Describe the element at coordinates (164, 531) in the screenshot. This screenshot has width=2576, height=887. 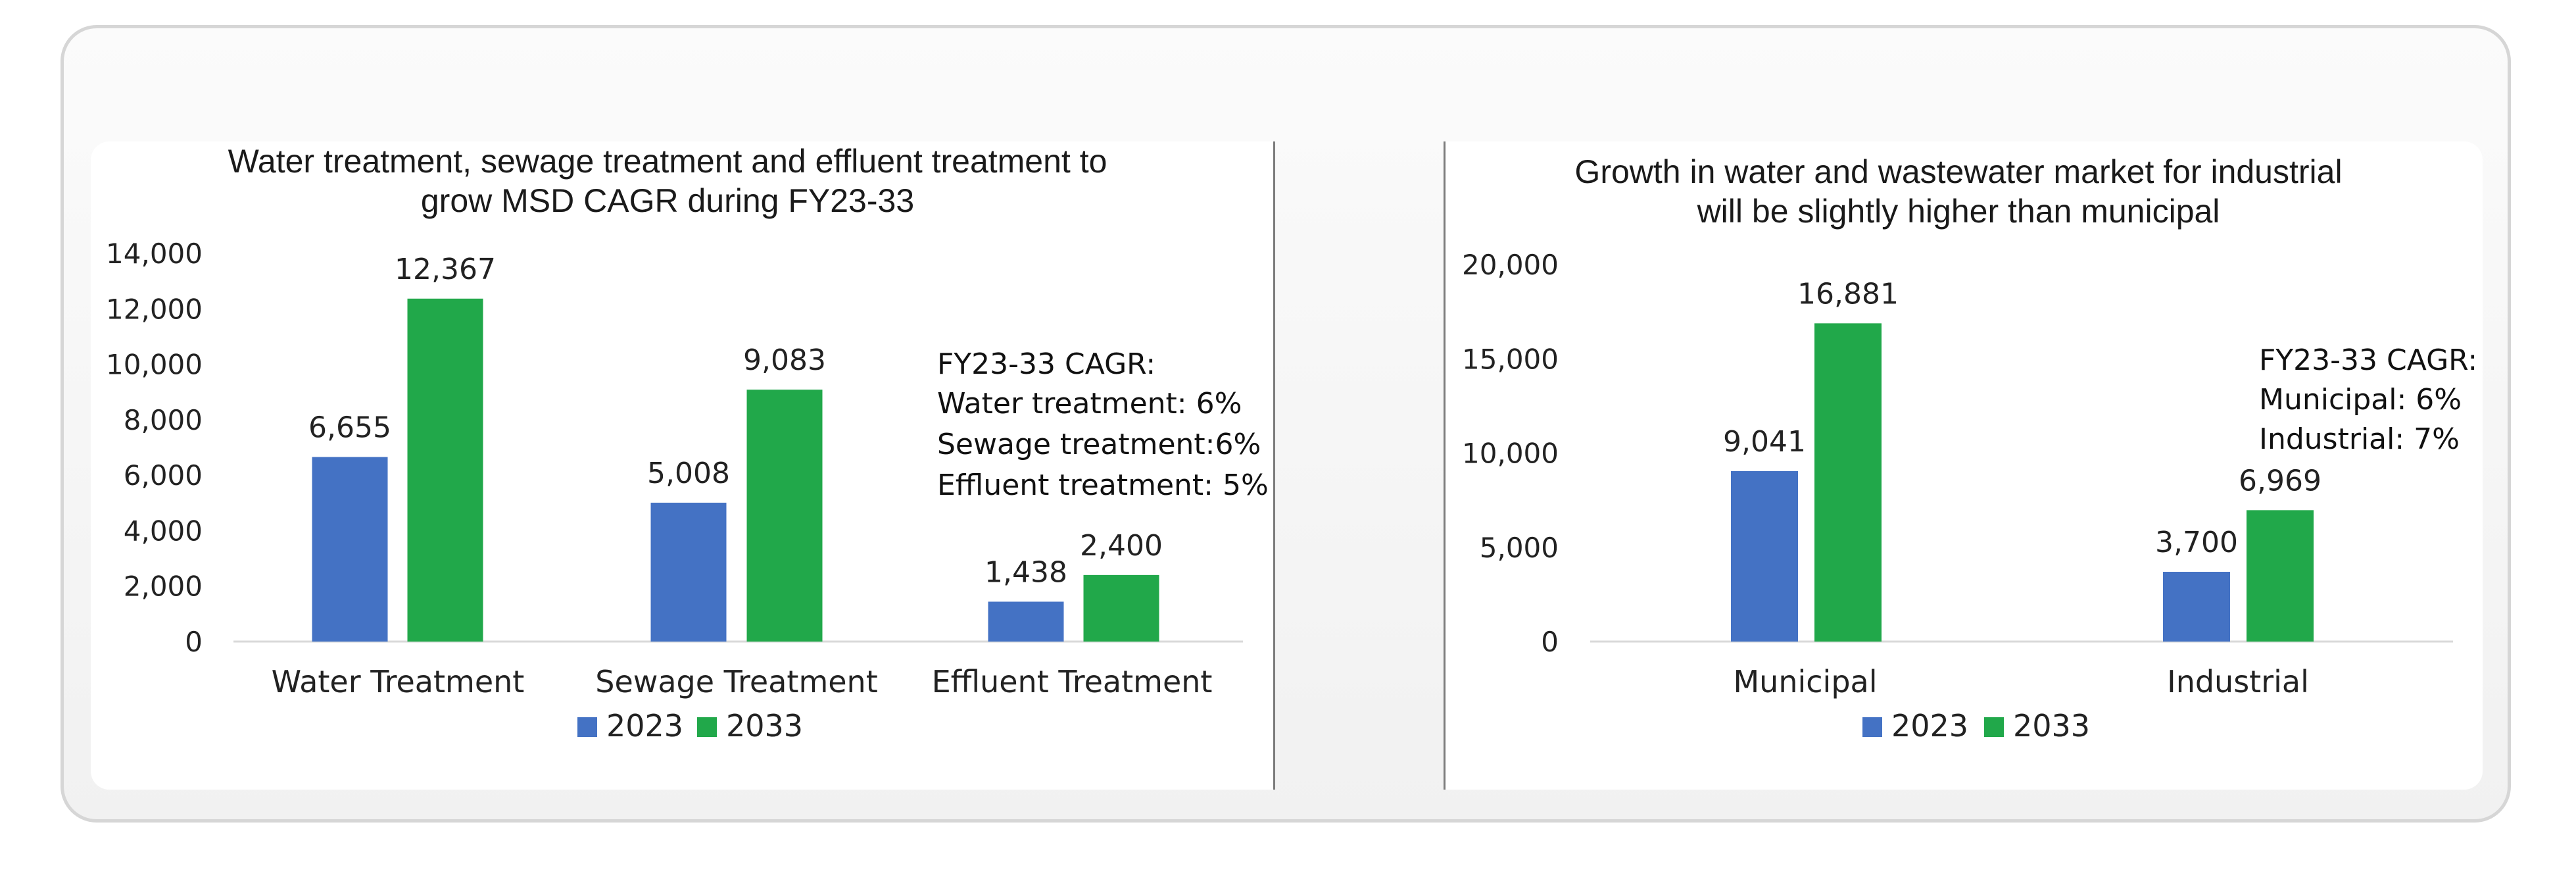
I see `y-tick-label: 4,000` at that location.